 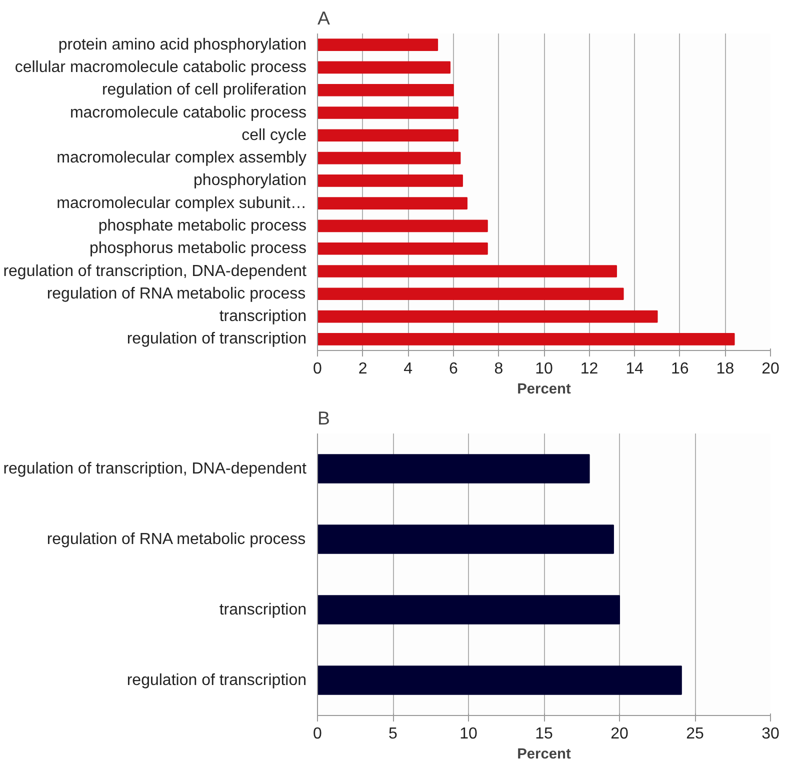 I want to click on x-tick-label: 6, so click(x=453, y=369).